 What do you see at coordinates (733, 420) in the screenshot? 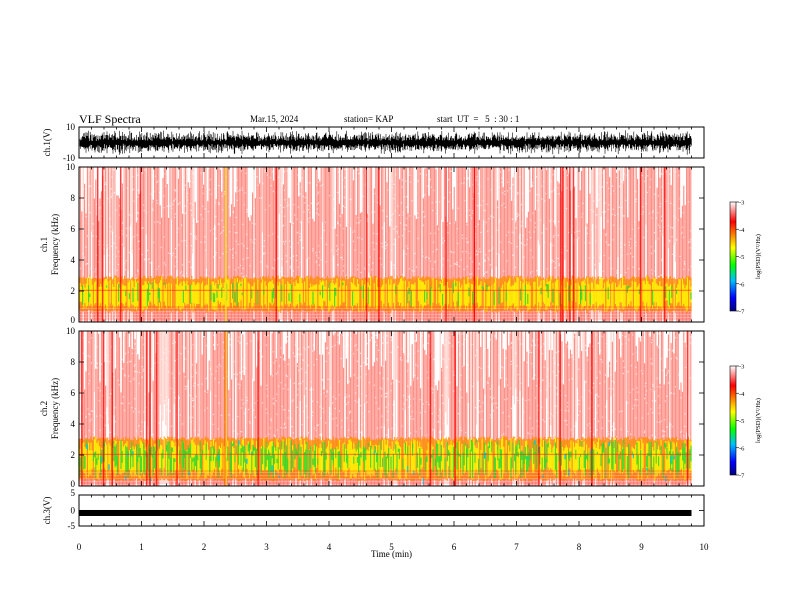
I see `colorbar-ch2-gradient` at bounding box center [733, 420].